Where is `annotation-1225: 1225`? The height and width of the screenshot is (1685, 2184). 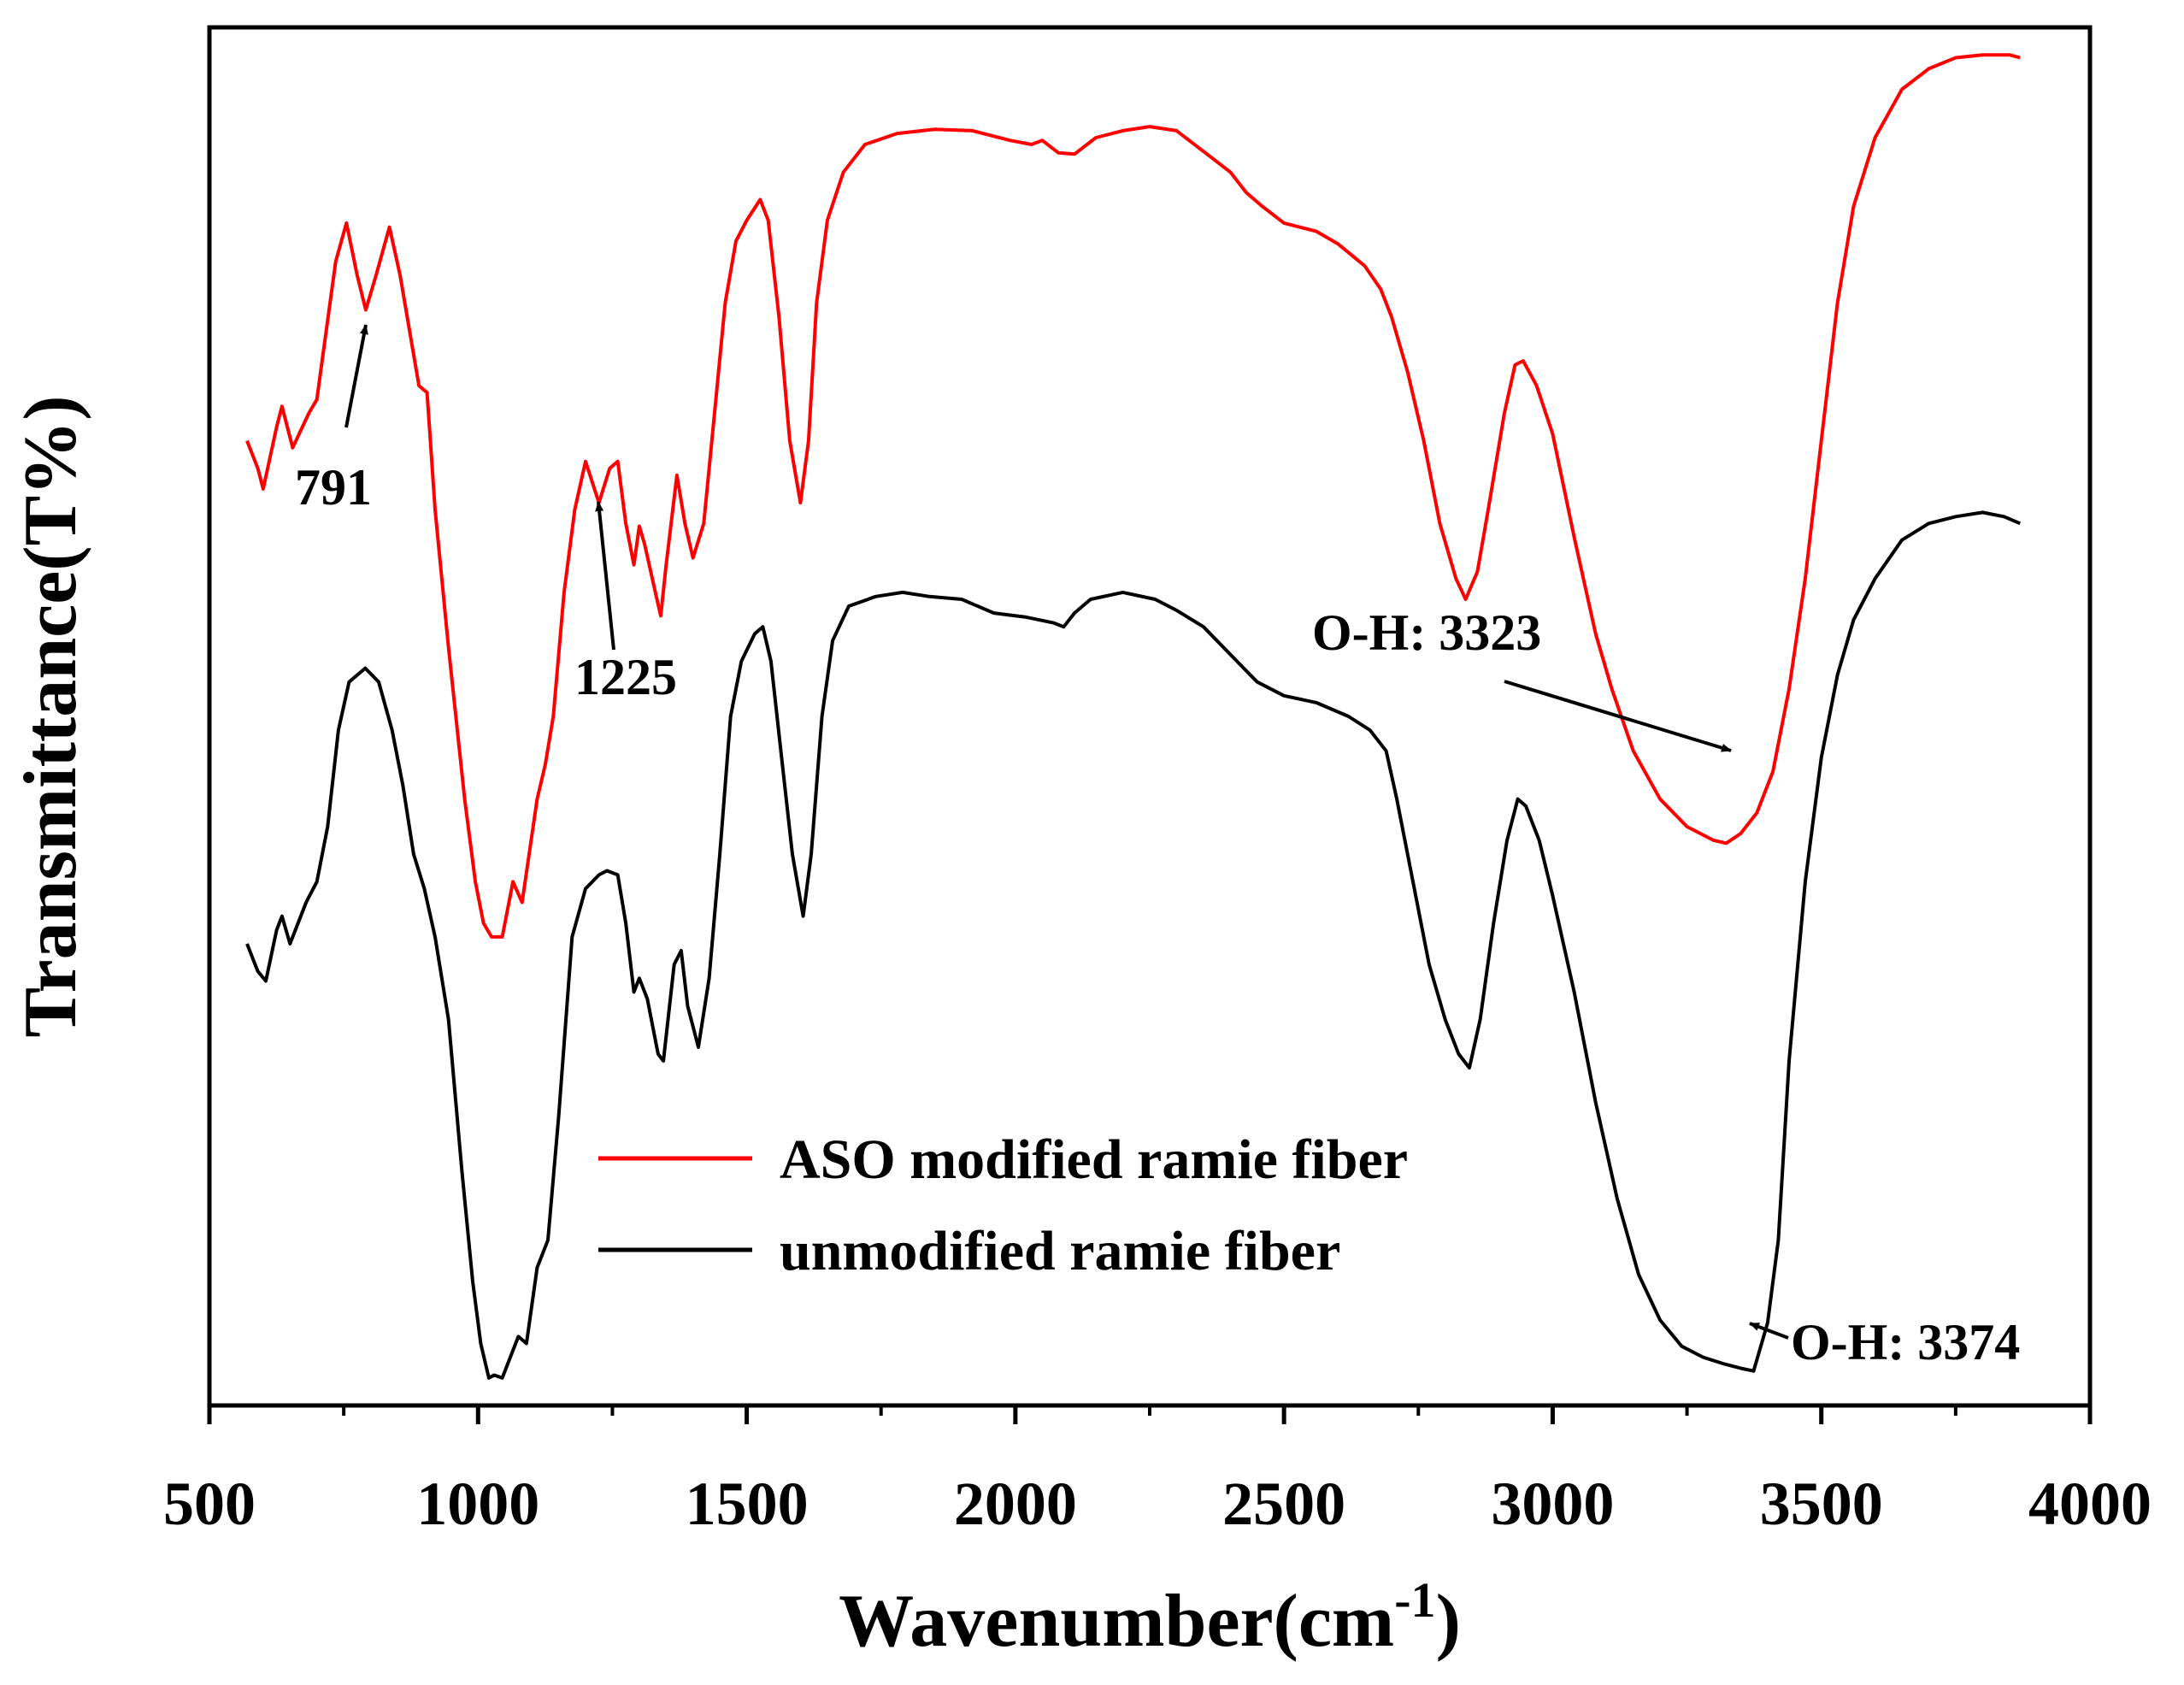
annotation-1225: 1225 is located at coordinates (626, 677).